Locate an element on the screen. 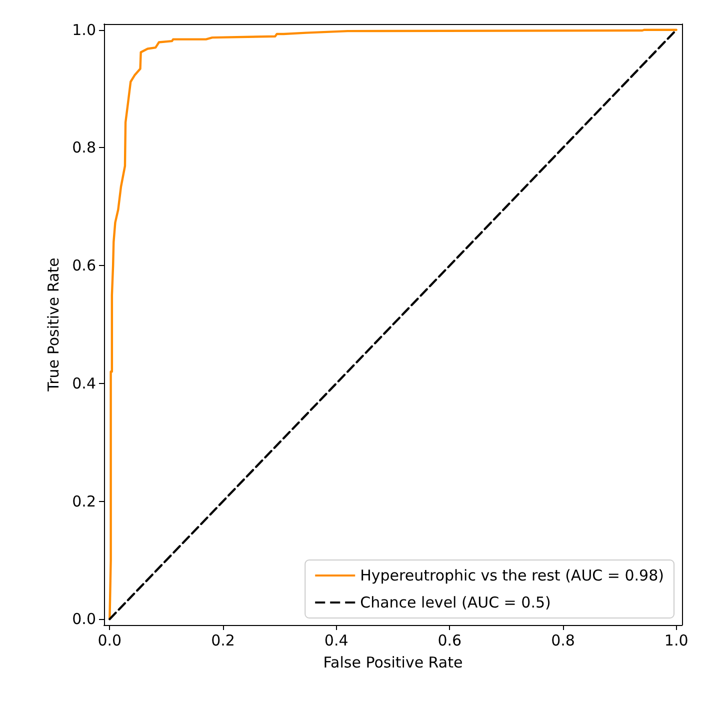  y-tick-label: 0.4 is located at coordinates (84, 383).